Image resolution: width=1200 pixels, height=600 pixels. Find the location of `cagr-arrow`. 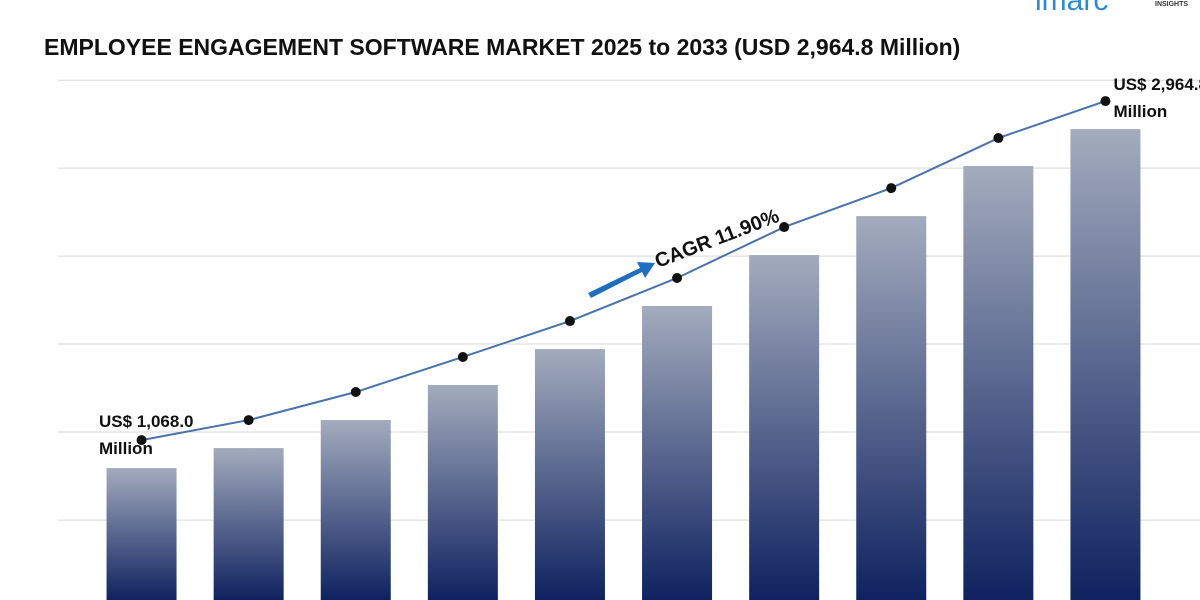

cagr-arrow is located at coordinates (621, 280).